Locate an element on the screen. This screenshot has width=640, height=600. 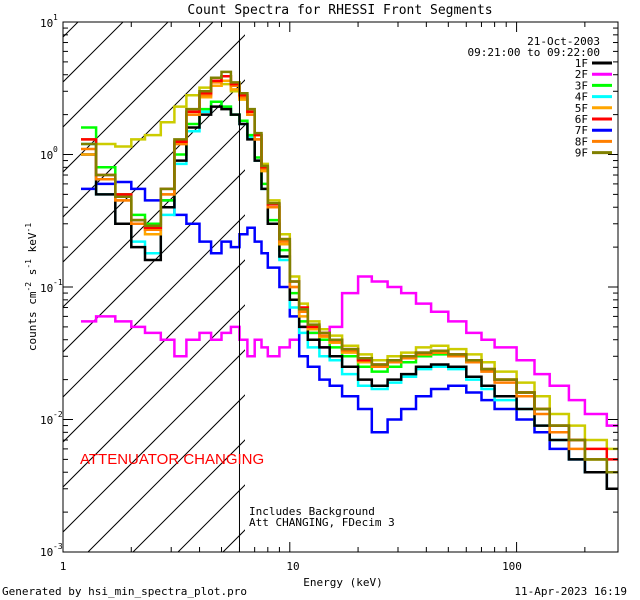
y-tick-label-1em3: 10 -3 is located at coordinates (51, 550).